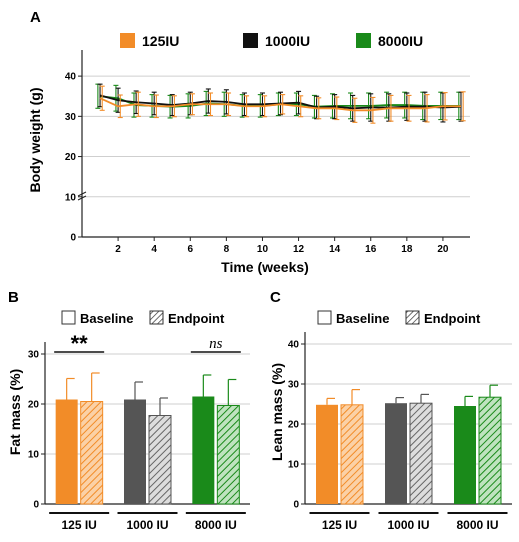 The width and height of the screenshot is (519, 542). I want to click on categories-b: 125 IU 1000 IU 8000 IU, so click(147, 522).